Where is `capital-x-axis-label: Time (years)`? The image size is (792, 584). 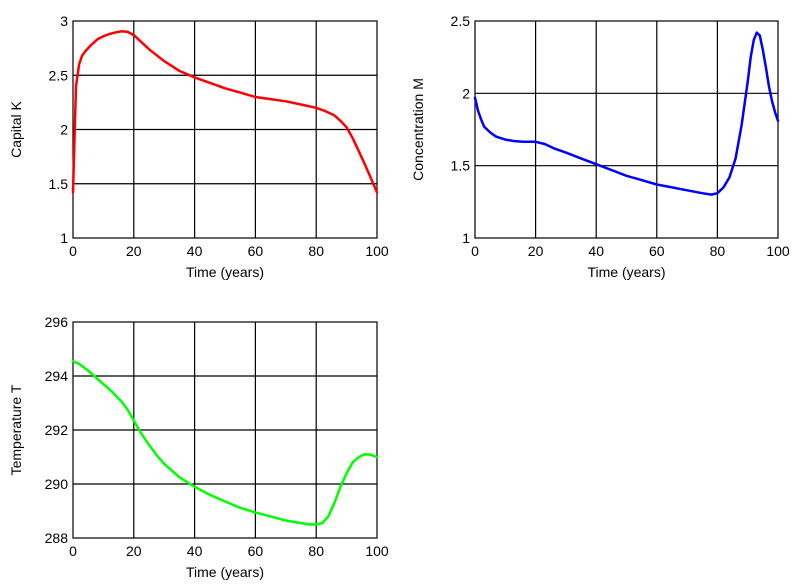
capital-x-axis-label: Time (years) is located at coordinates (225, 272).